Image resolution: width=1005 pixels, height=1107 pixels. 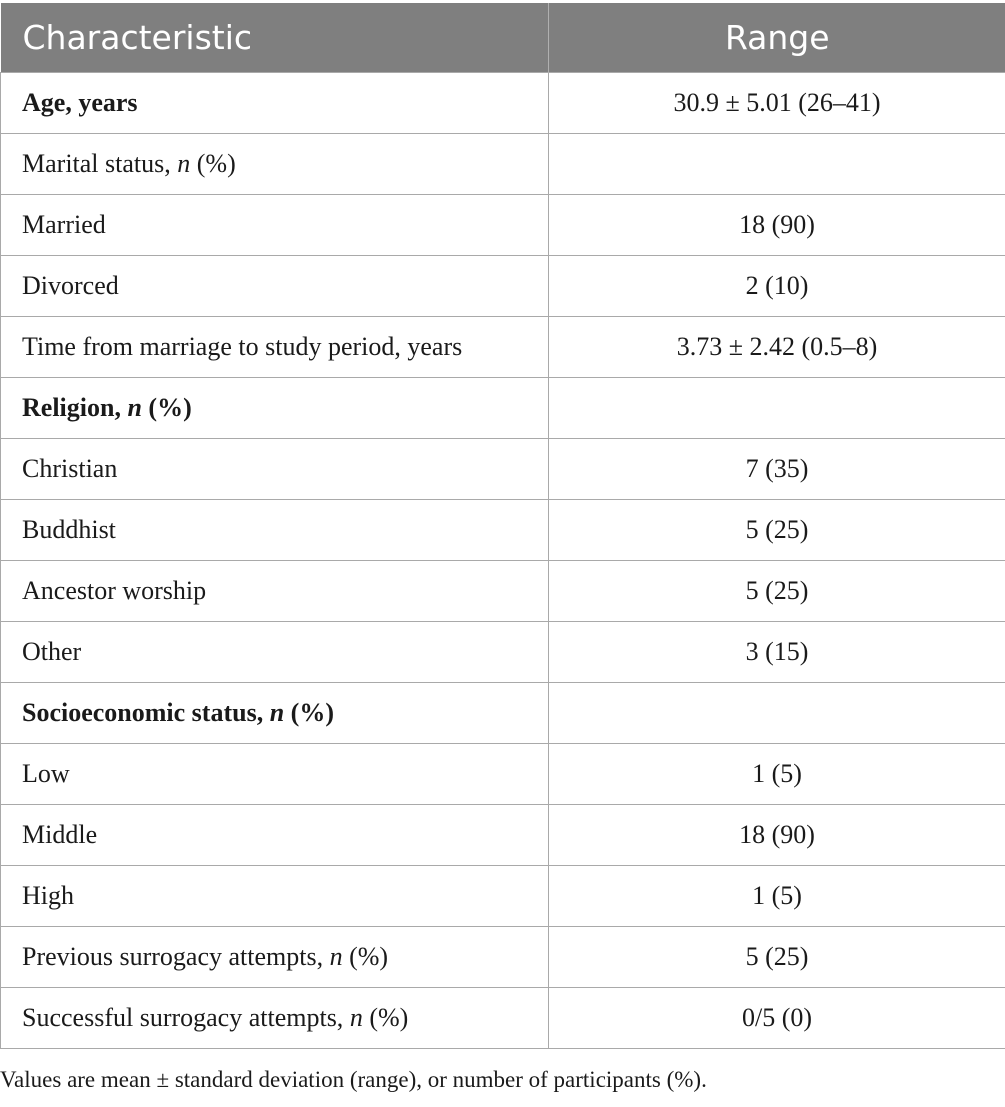 What do you see at coordinates (46, 773) in the screenshot?
I see `row-label-text: Low` at bounding box center [46, 773].